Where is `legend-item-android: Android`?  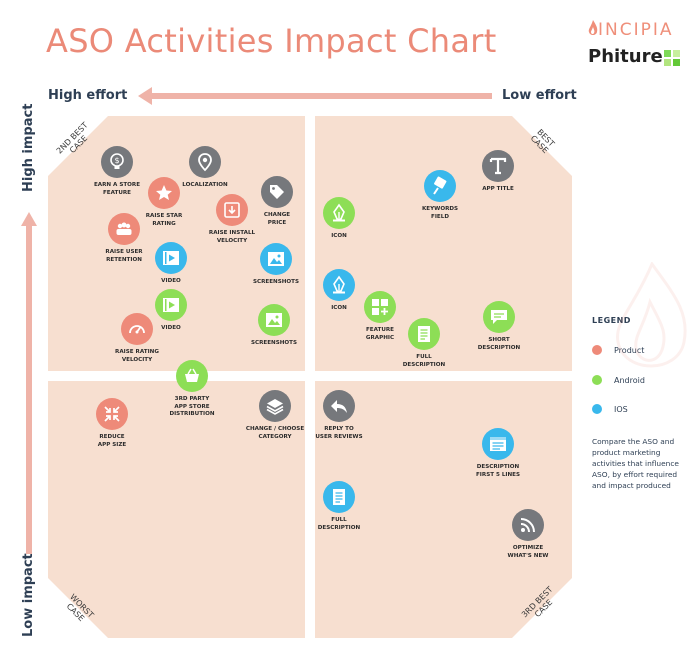 legend-item-android: Android is located at coordinates (618, 380).